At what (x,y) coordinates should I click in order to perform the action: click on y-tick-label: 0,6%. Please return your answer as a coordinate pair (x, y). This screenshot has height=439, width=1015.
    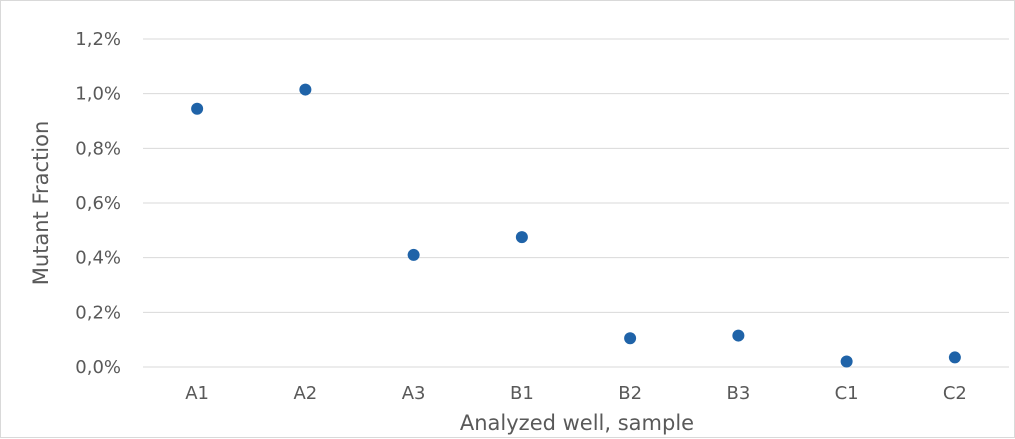
    Looking at the image, I should click on (98, 203).